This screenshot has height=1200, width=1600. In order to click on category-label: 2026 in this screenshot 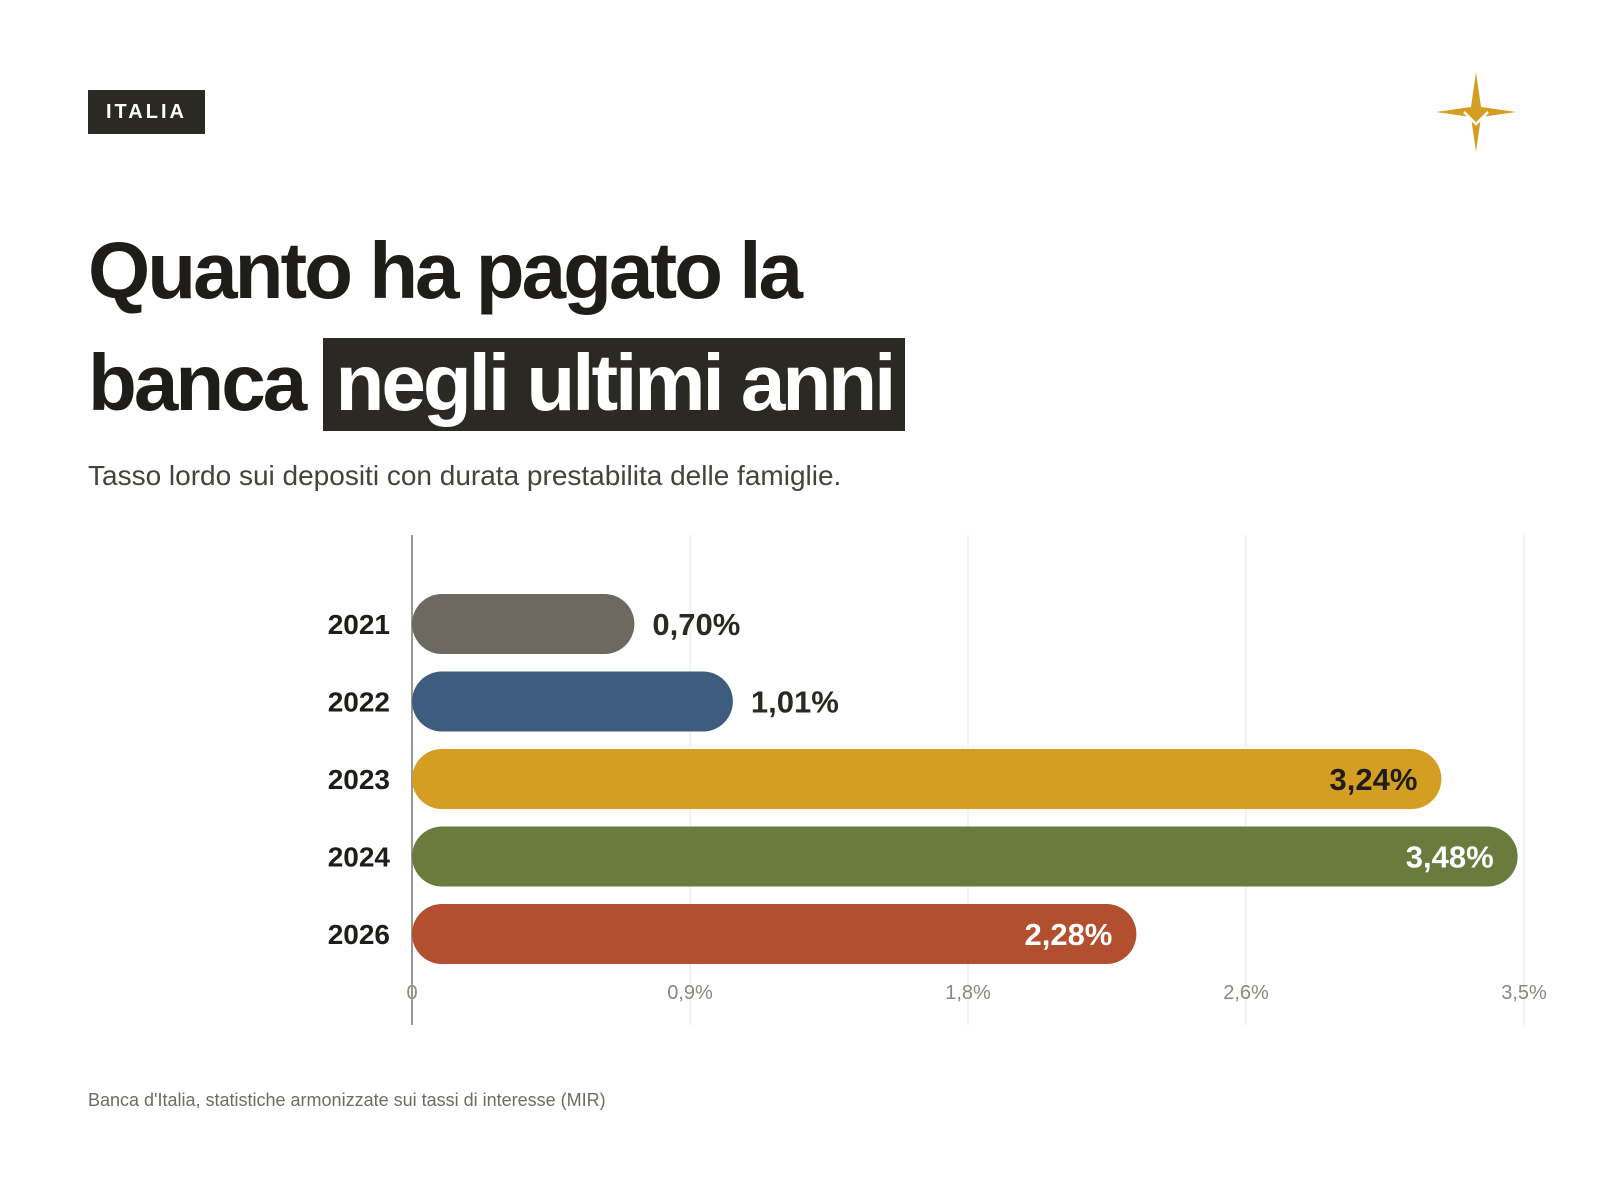, I will do `click(359, 934)`.